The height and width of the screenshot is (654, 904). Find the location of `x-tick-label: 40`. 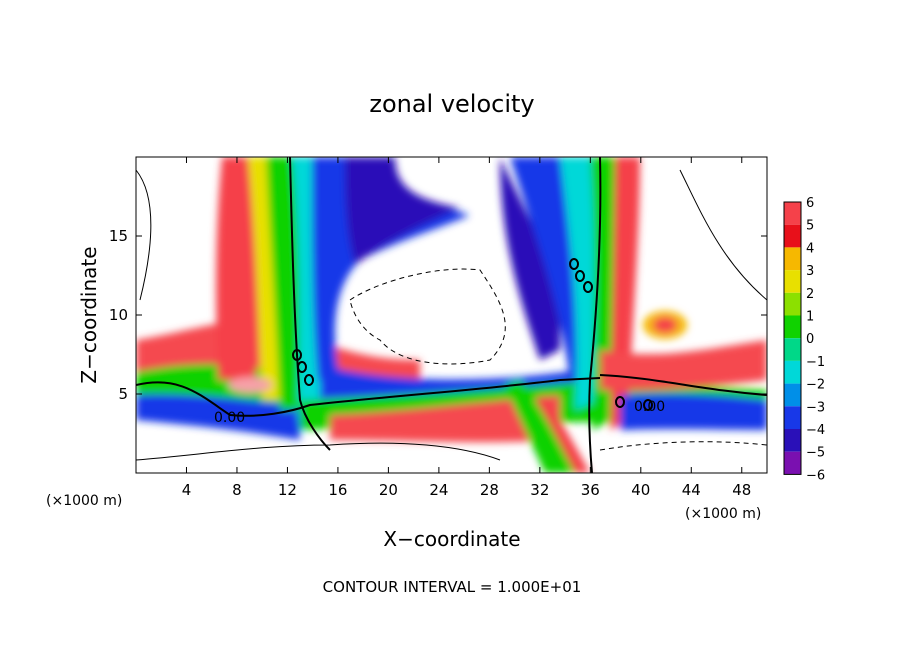

x-tick-label: 40 is located at coordinates (640, 490).